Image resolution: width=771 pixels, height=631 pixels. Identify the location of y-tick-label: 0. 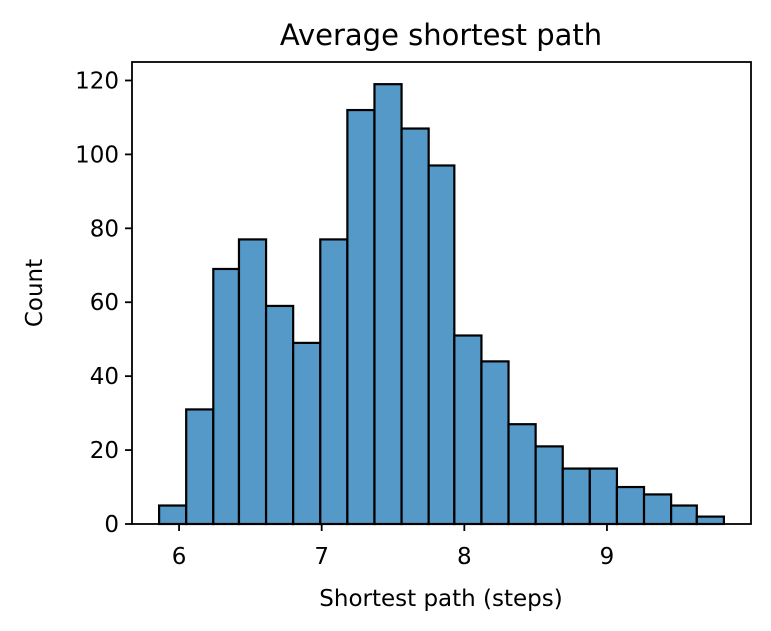
(111, 525).